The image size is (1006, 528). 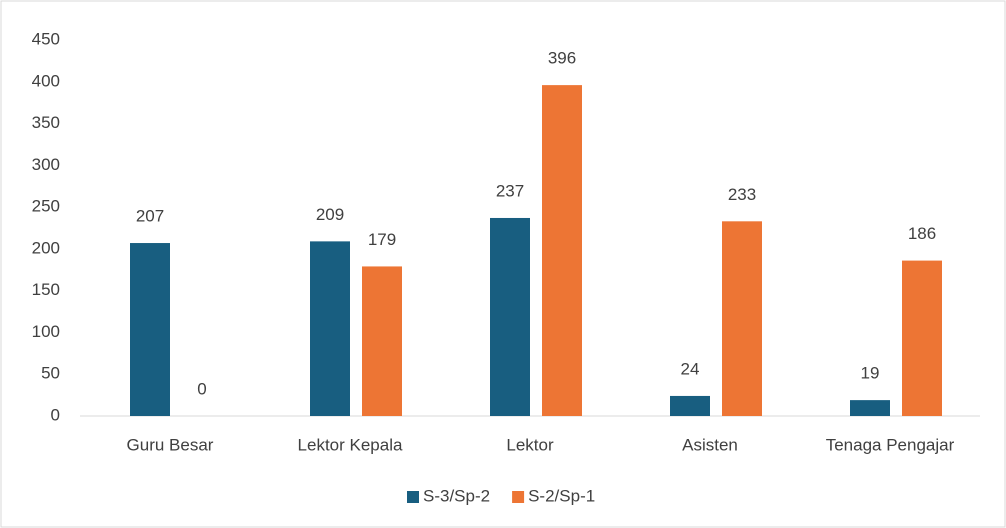 What do you see at coordinates (530, 444) in the screenshot?
I see `x-tick-label: Lektor` at bounding box center [530, 444].